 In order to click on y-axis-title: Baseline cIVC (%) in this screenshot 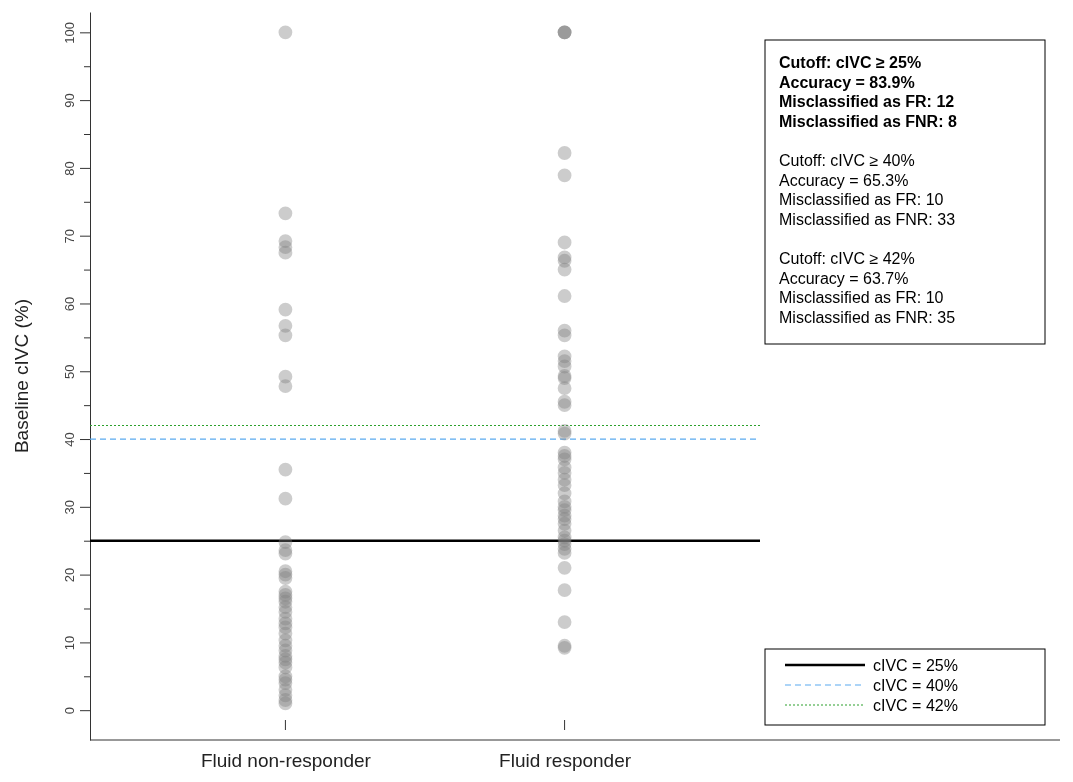, I will do `click(21, 376)`.